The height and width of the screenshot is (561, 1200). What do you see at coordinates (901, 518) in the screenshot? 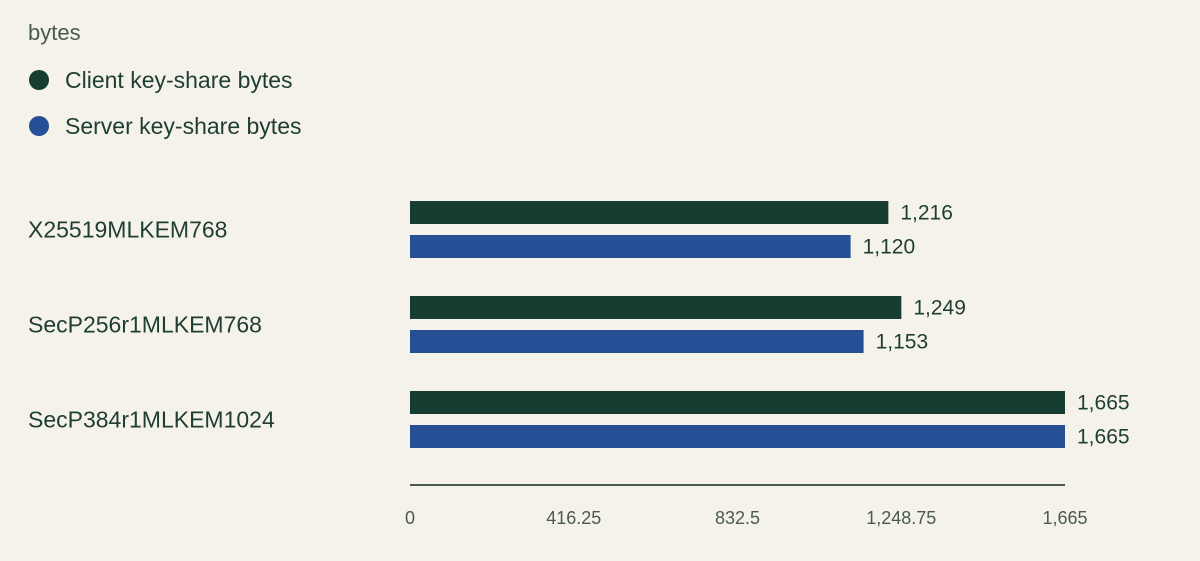
I see `x-tick-label: 1,248.75` at bounding box center [901, 518].